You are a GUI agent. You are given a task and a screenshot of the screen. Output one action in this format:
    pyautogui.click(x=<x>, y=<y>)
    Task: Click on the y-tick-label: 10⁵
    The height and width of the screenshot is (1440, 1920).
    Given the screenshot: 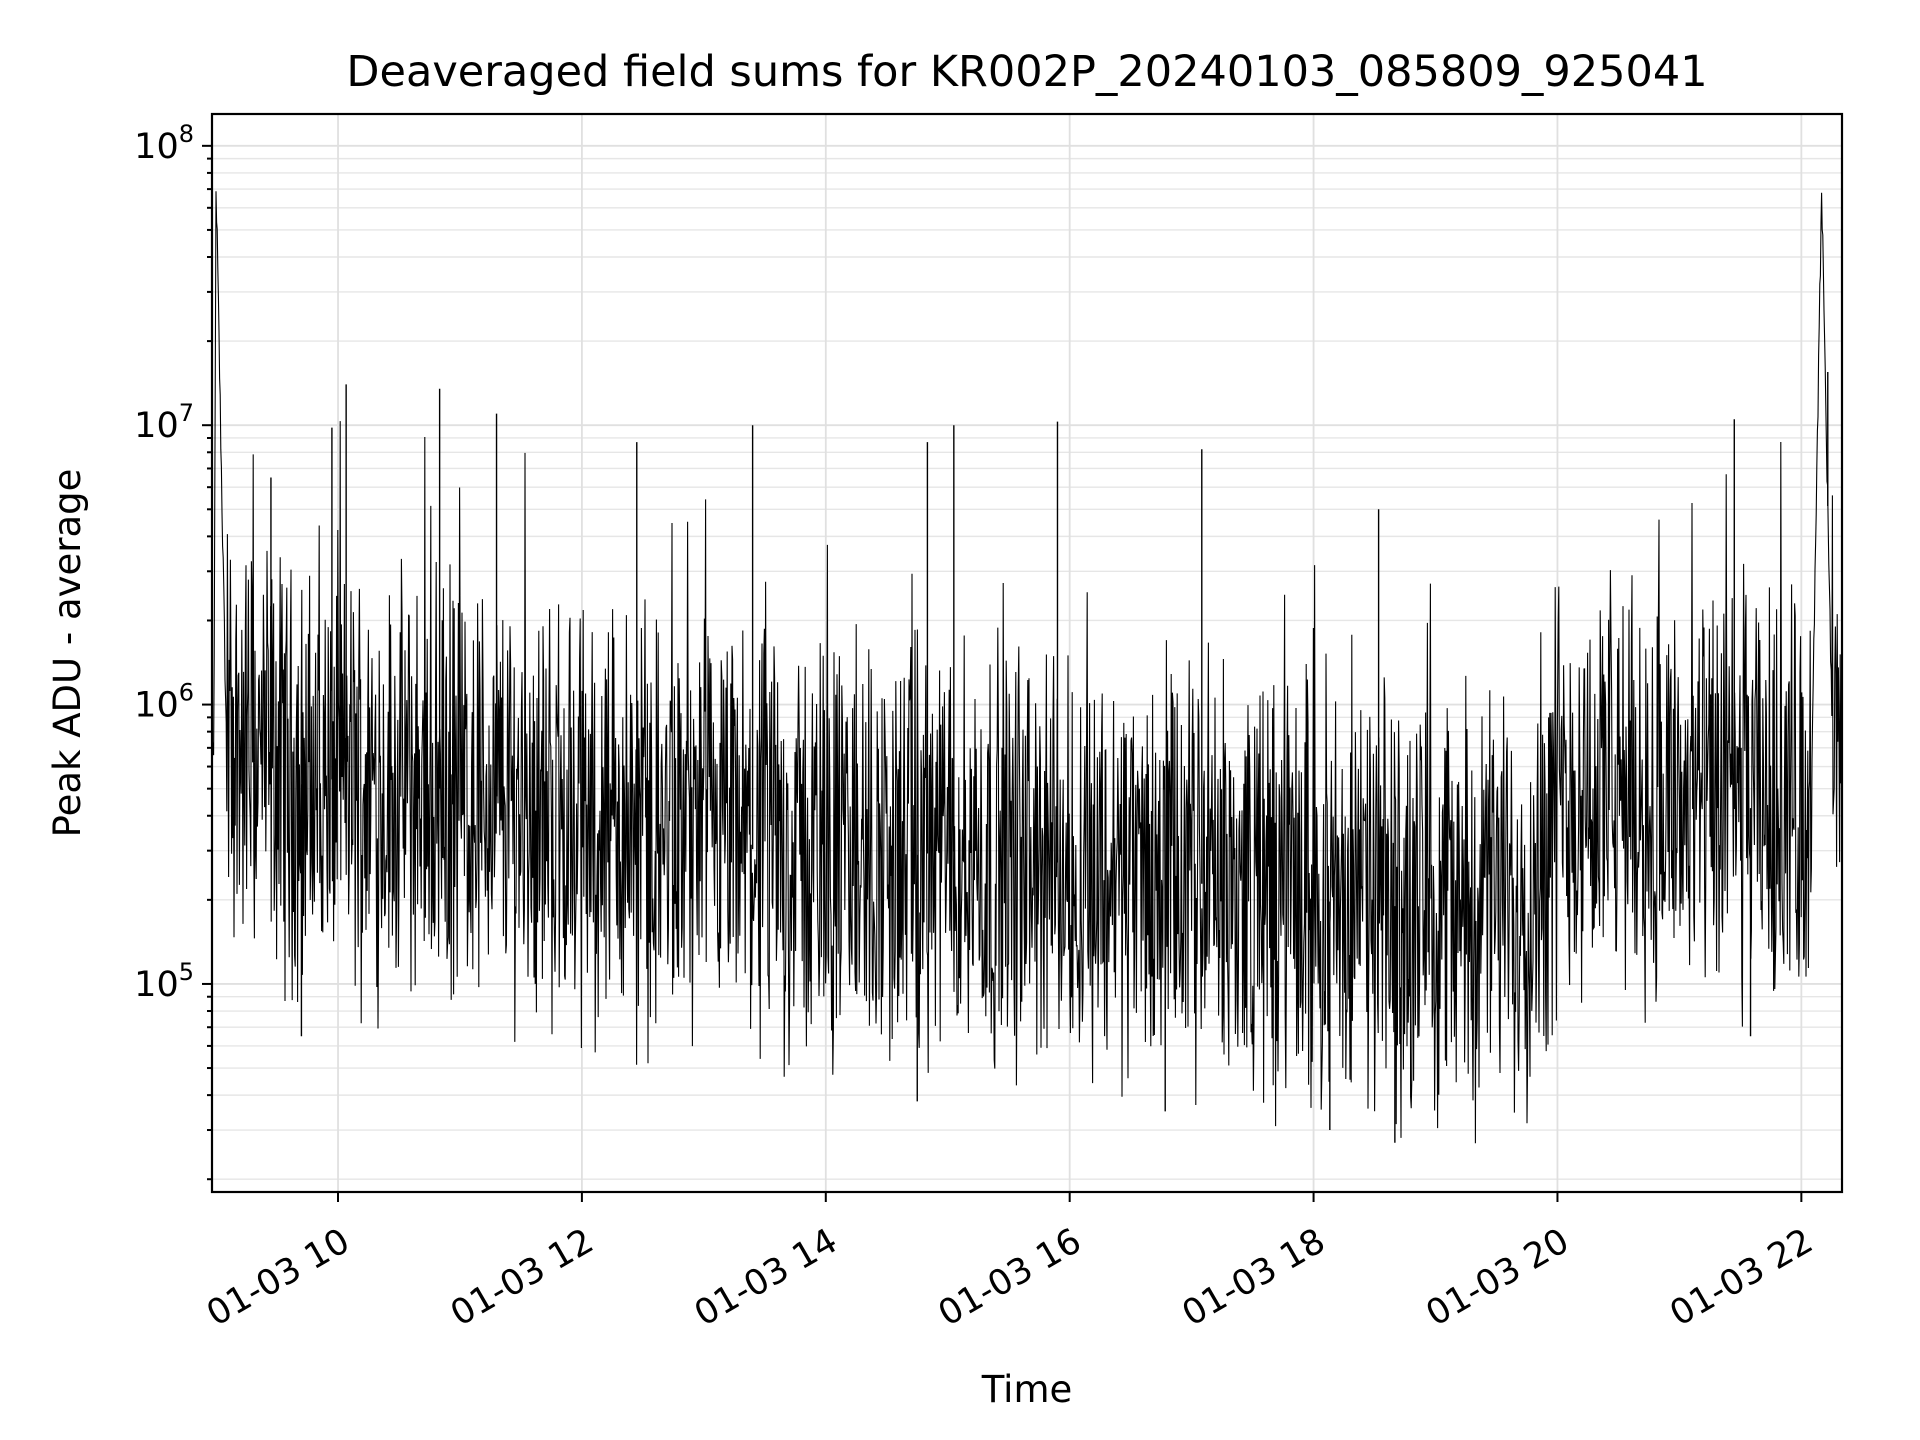 What is the action you would take?
    pyautogui.click(x=164, y=981)
    